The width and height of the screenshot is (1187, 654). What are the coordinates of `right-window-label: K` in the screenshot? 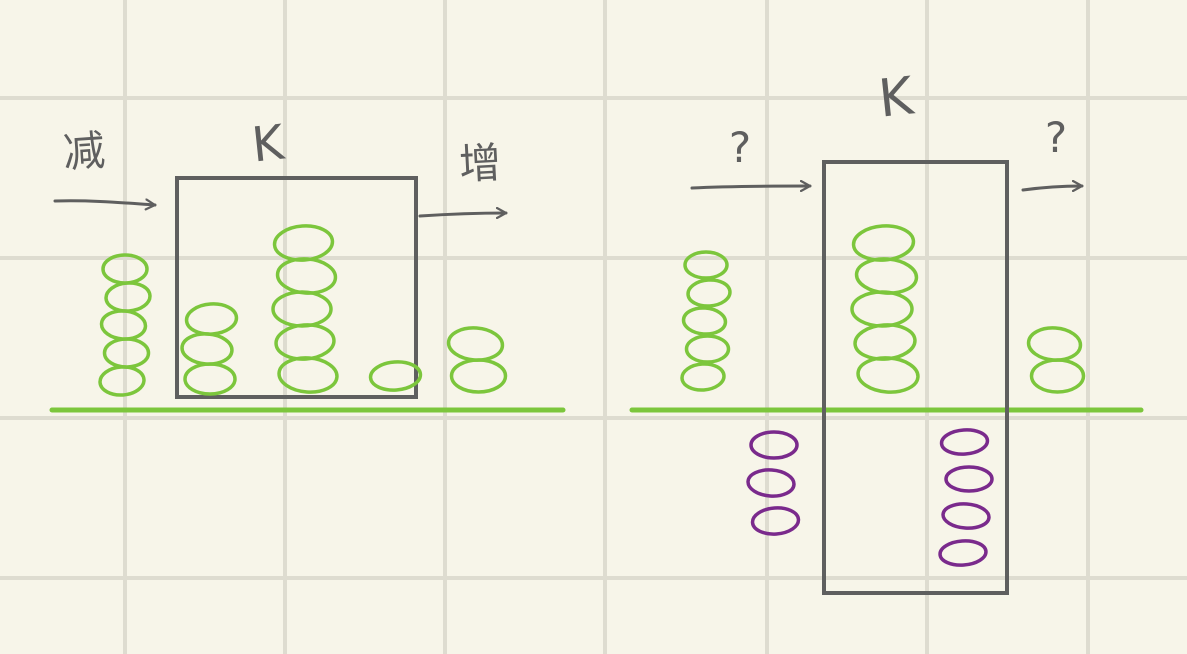 It's located at (897, 97).